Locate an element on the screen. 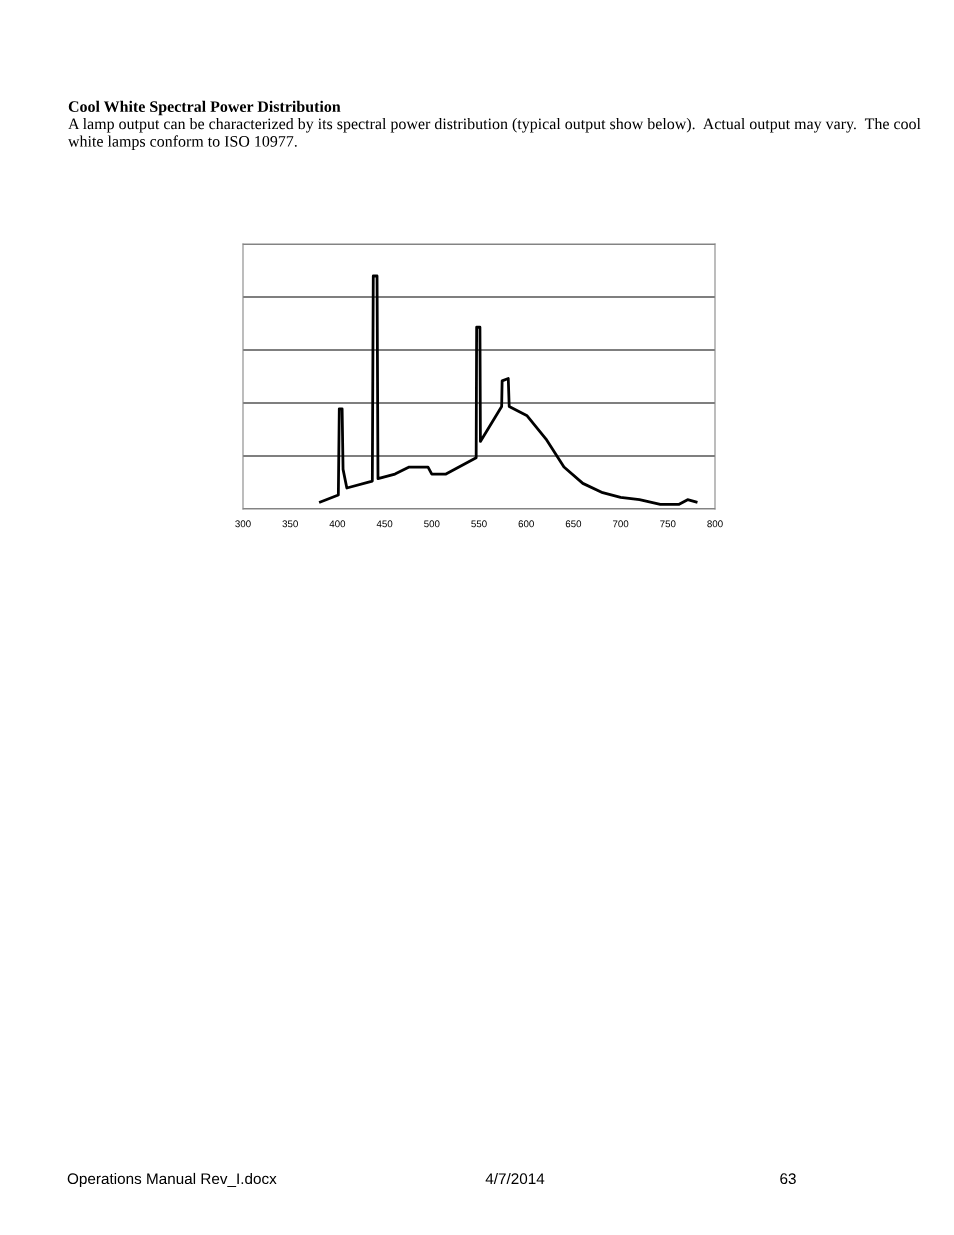  chart-title: Cool White Spectral Power Distribution is located at coordinates (204, 108).